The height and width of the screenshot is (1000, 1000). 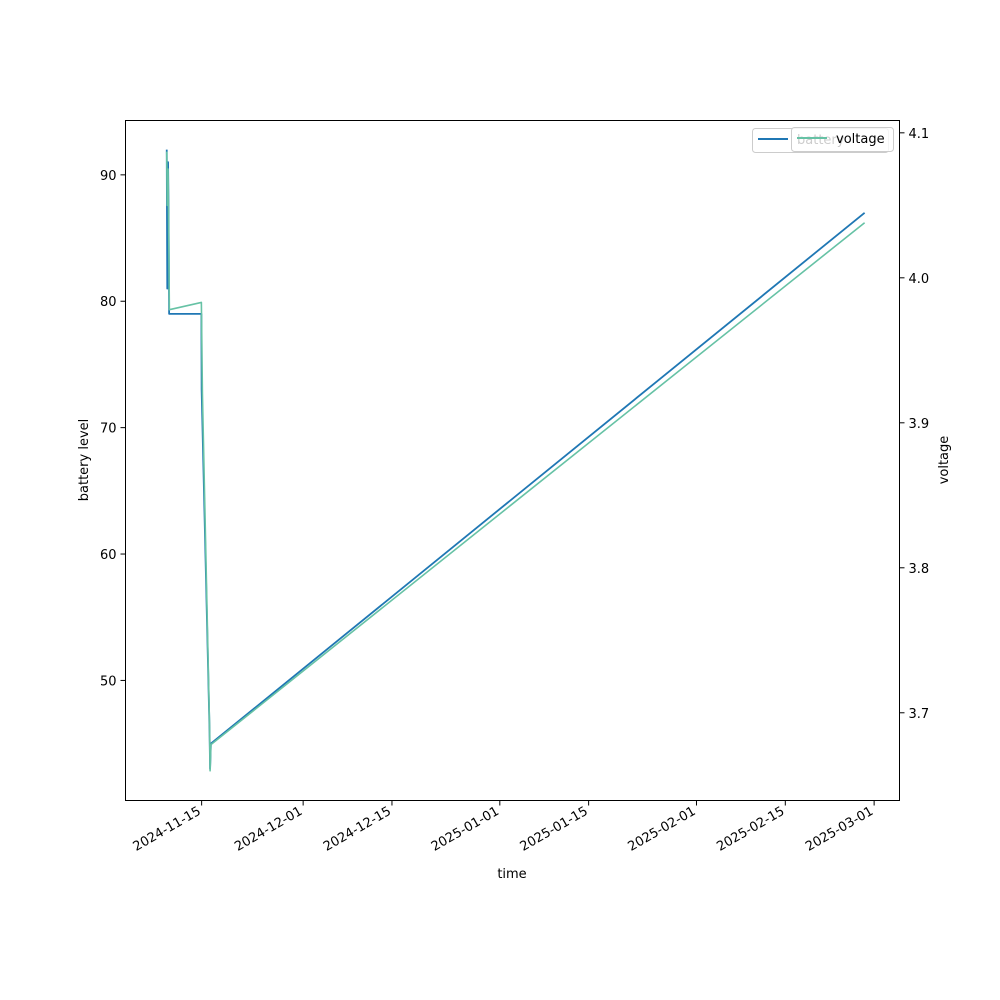 I want to click on y-axis-right: 3.7 3.8 3.9 4.0 4.1, so click(x=914, y=424).